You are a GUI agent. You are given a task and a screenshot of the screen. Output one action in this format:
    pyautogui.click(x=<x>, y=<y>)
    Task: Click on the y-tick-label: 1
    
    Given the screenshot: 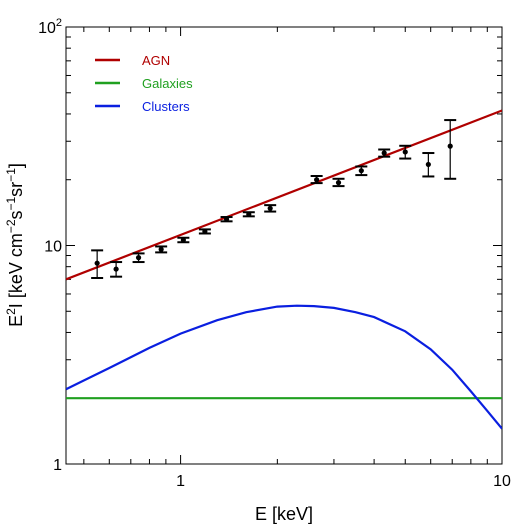 What is the action you would take?
    pyautogui.click(x=57, y=465)
    